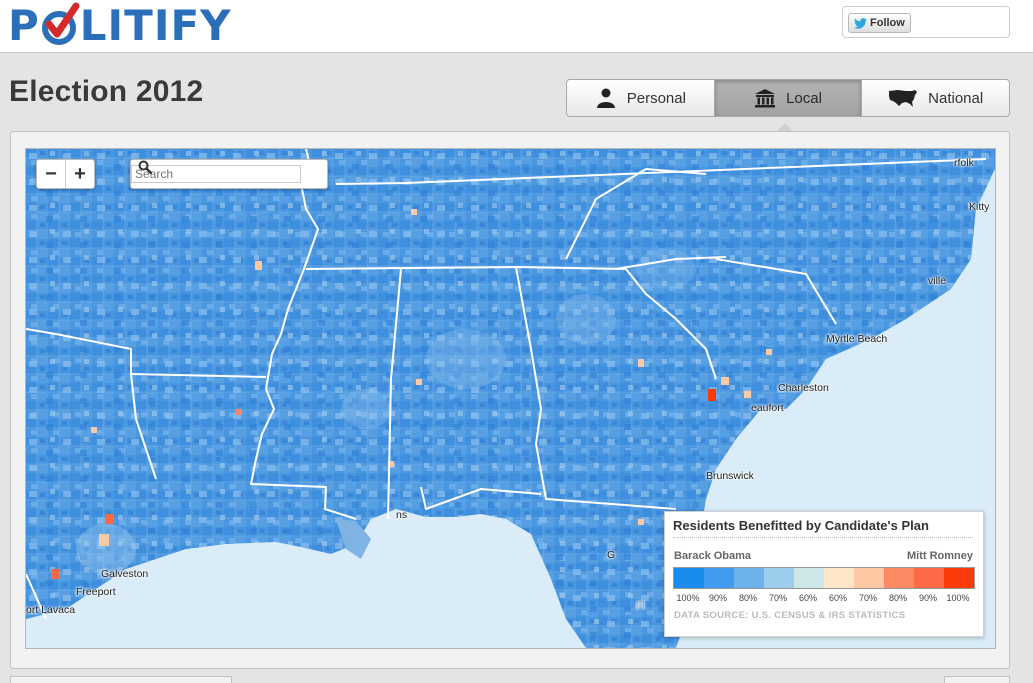 The image size is (1033, 683). What do you see at coordinates (611, 555) in the screenshot?
I see `city-label-g: G` at bounding box center [611, 555].